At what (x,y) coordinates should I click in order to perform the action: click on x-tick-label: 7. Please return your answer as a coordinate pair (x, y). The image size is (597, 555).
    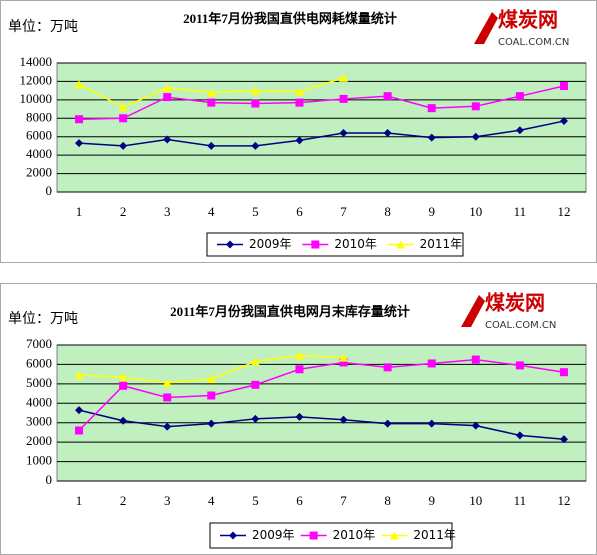
    Looking at the image, I should click on (343, 500).